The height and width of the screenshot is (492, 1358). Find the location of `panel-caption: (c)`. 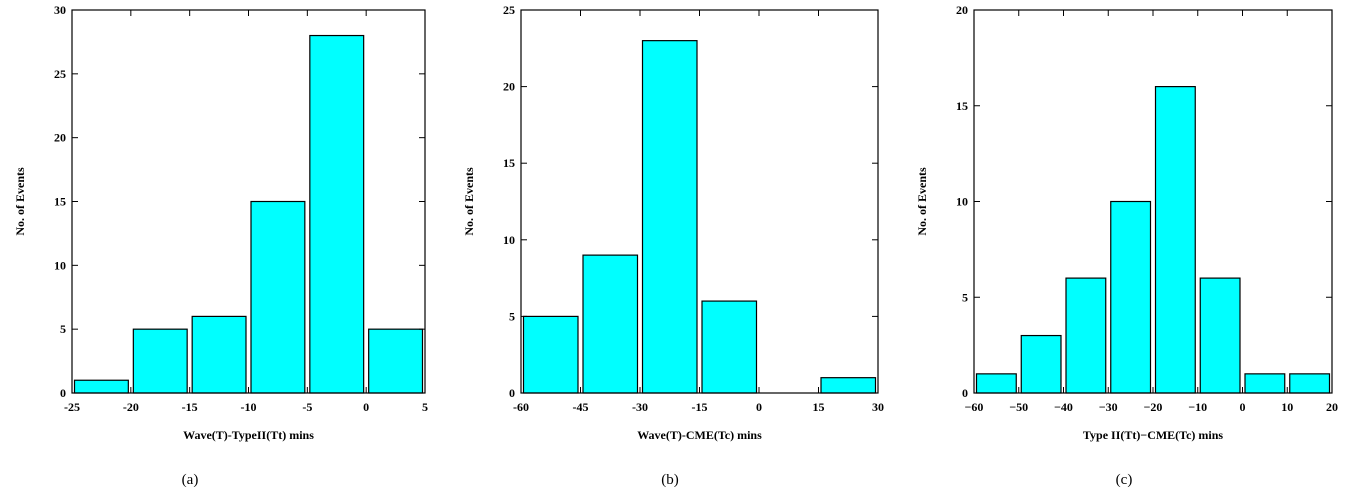

panel-caption: (c) is located at coordinates (1124, 480).